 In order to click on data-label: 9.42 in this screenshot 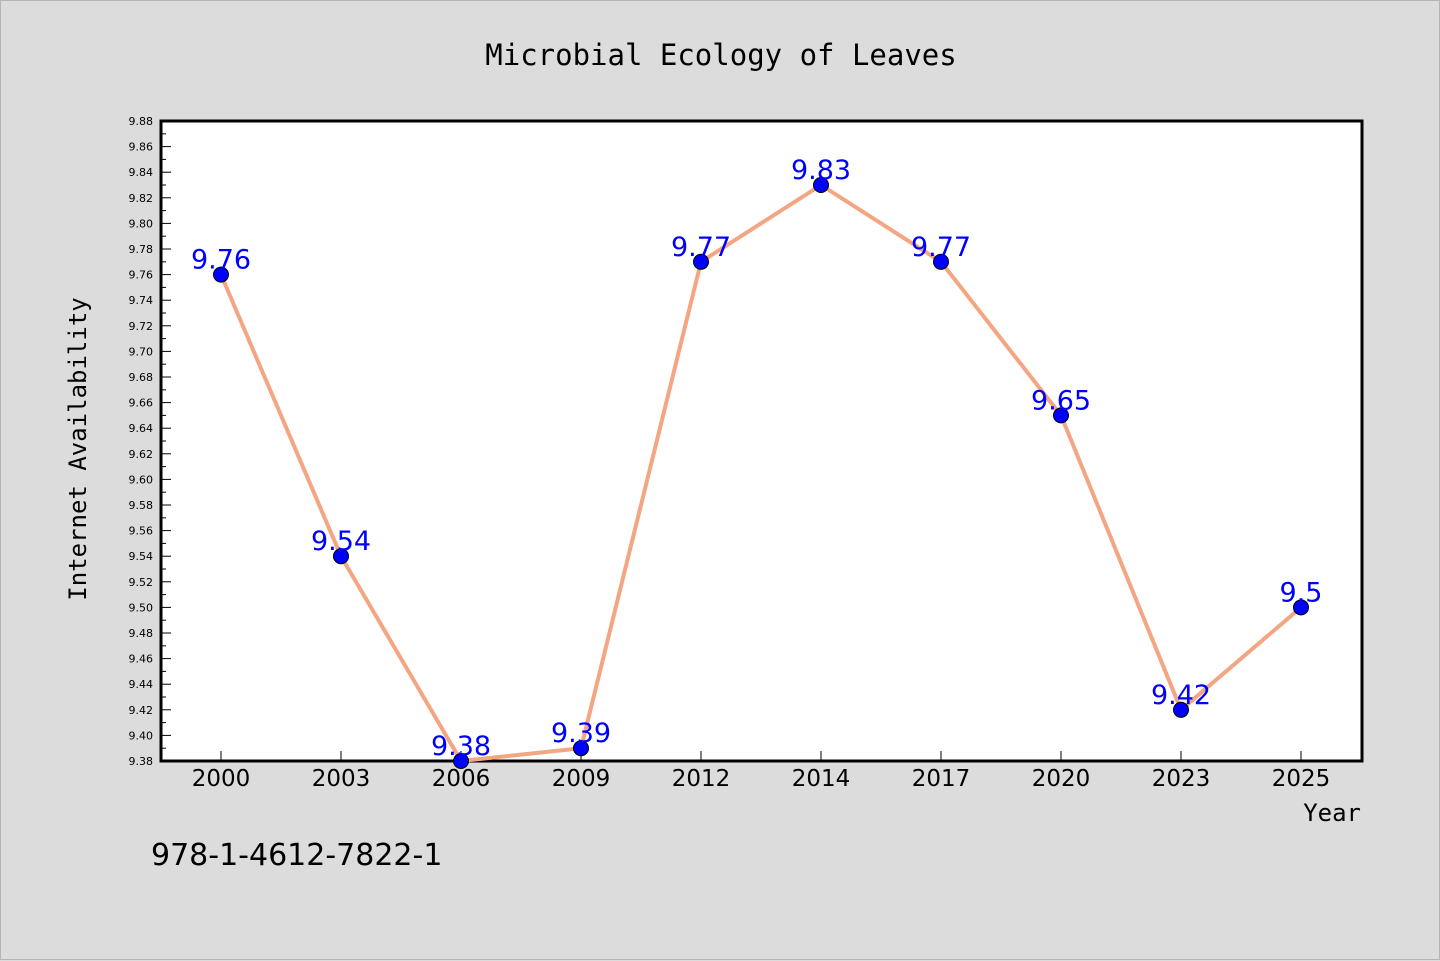, I will do `click(1181, 695)`.